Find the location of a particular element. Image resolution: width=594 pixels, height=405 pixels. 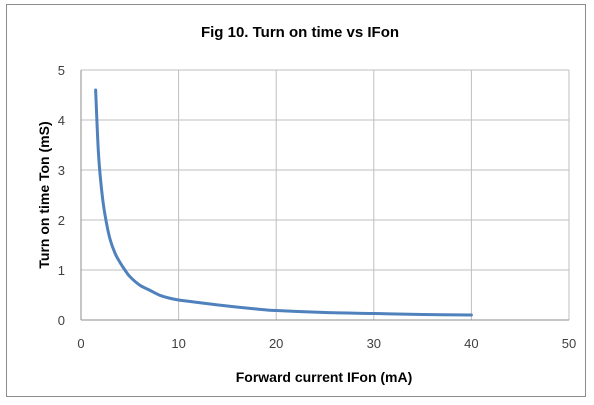

x-axis-label: Forward current IFon (mA) is located at coordinates (324, 377).